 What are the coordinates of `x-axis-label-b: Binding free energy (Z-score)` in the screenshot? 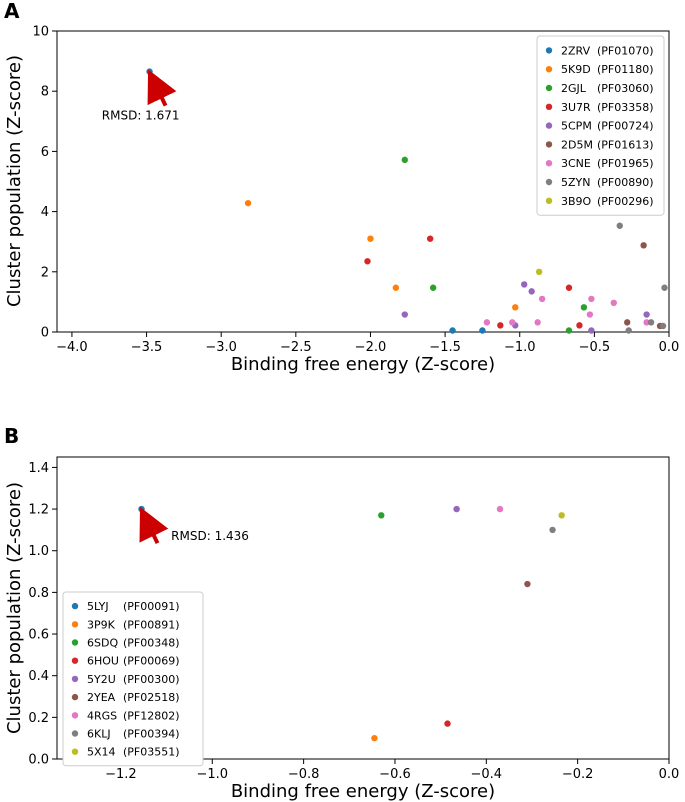 It's located at (363, 791).